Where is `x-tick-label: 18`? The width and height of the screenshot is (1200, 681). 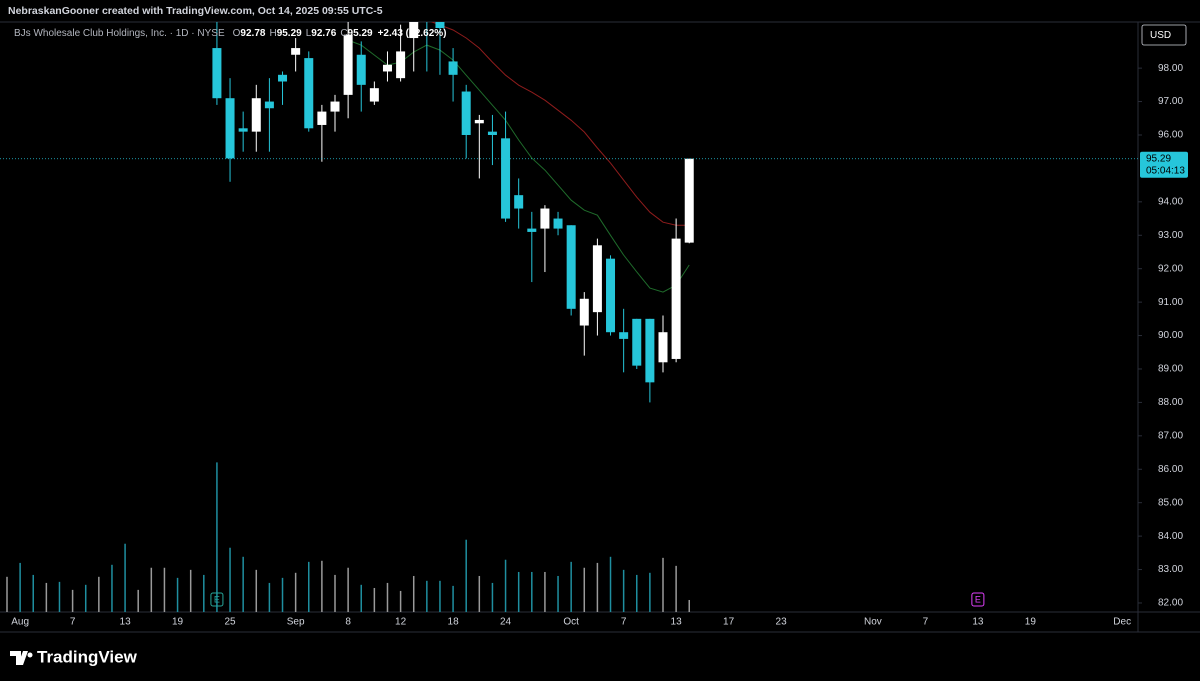
x-tick-label: 18 is located at coordinates (454, 622).